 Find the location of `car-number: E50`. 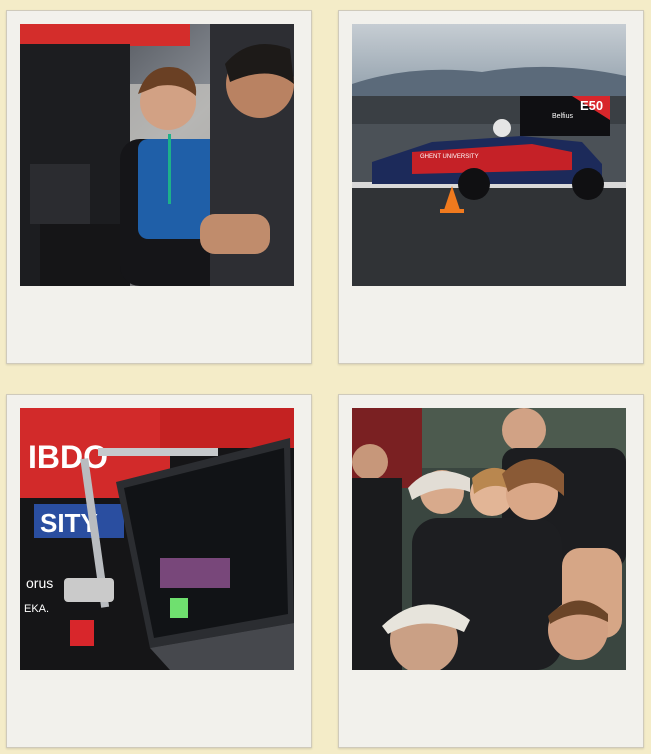

car-number: E50 is located at coordinates (591, 105).